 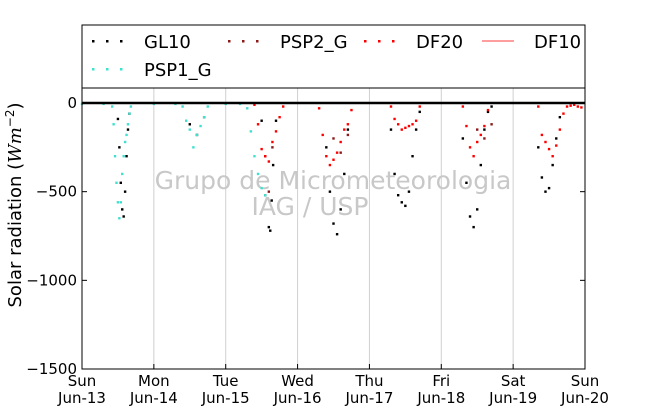 I want to click on watermark-line-2: IAG / USP, so click(x=310, y=206).